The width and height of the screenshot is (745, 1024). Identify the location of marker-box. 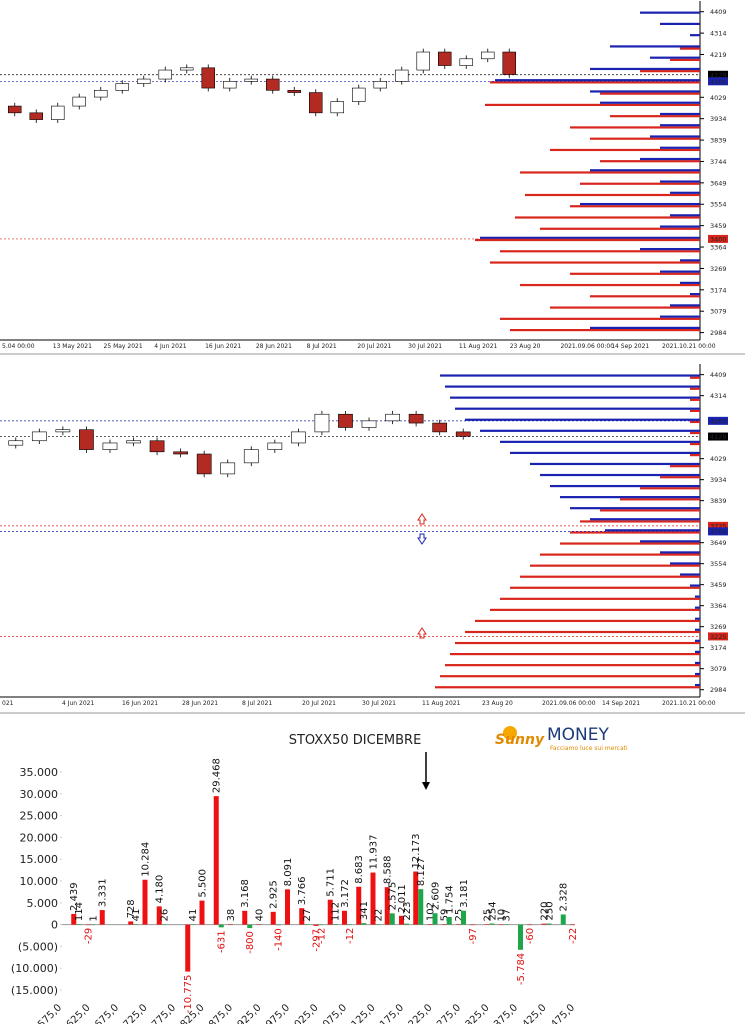
(718, 420).